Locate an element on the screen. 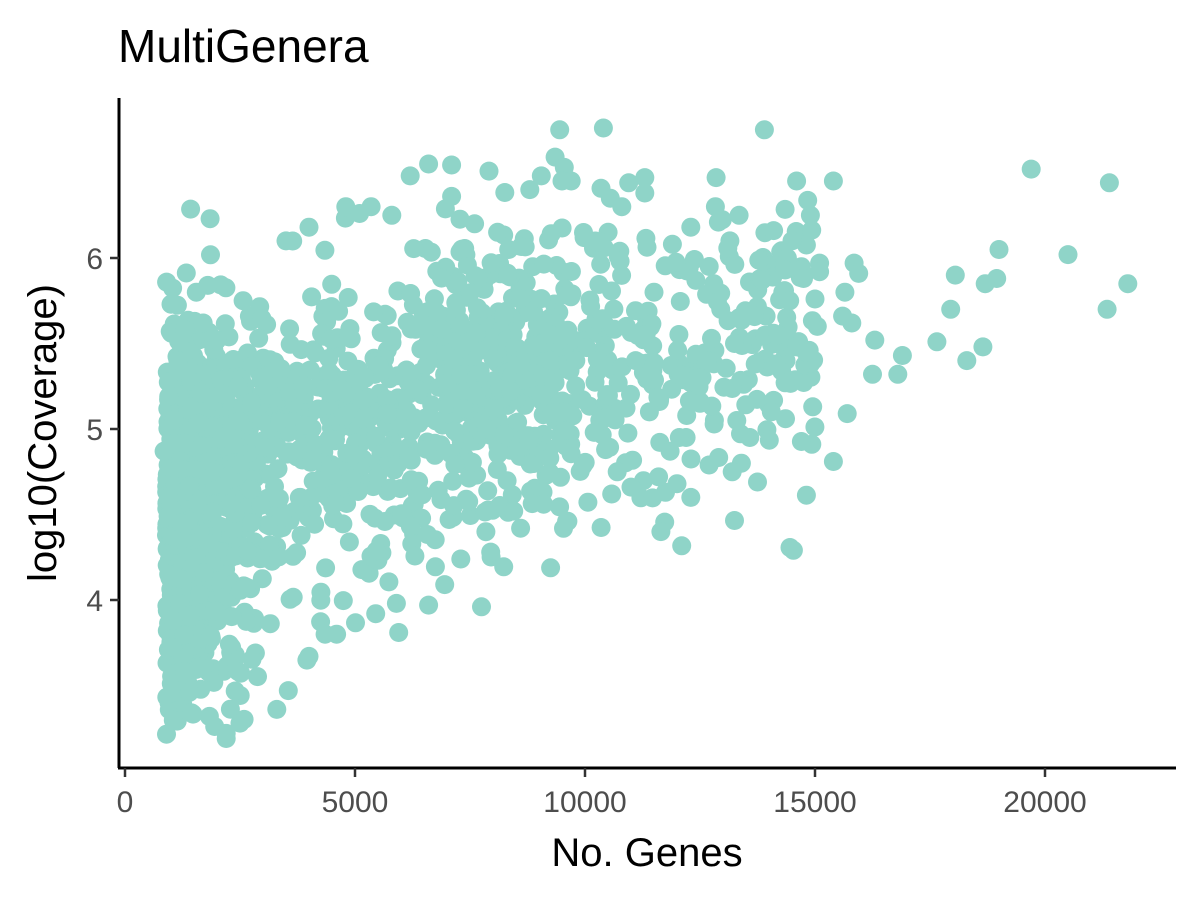 The image size is (1200, 900). x-axis-ticks: 0 5000 10000 15000 20000 is located at coordinates (602, 793).